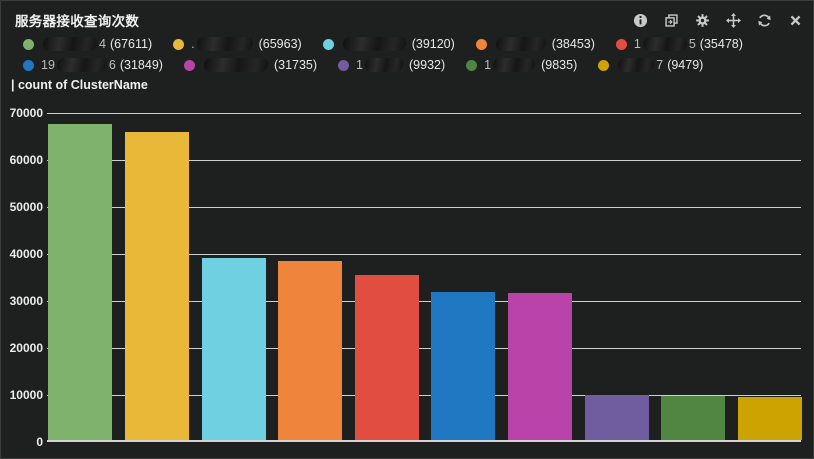 This screenshot has height=459, width=814. I want to click on info-icon, so click(640, 20).